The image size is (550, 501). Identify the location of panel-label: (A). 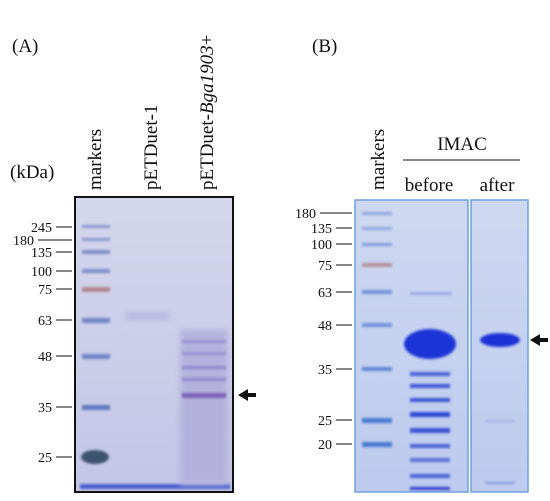
(25, 46).